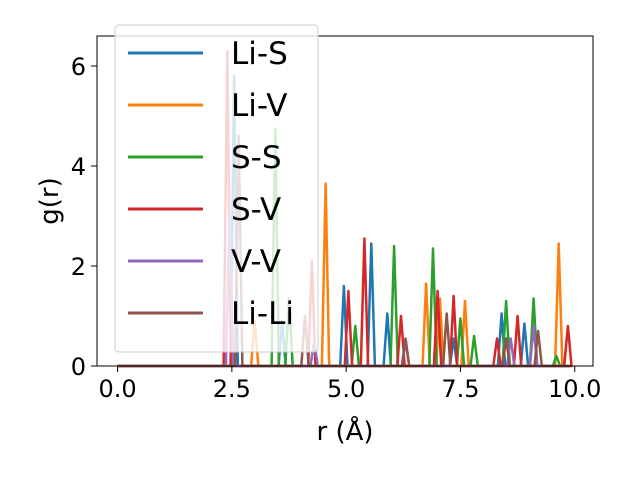 The height and width of the screenshot is (480, 640). I want to click on legend-label-2: S-S, so click(256, 158).